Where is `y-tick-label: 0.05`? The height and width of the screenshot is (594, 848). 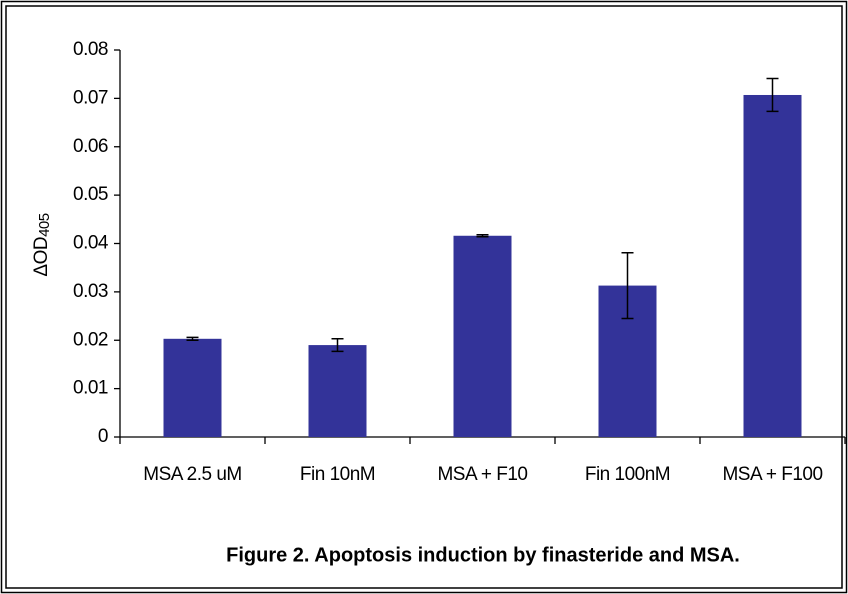 y-tick-label: 0.05 is located at coordinates (90, 194).